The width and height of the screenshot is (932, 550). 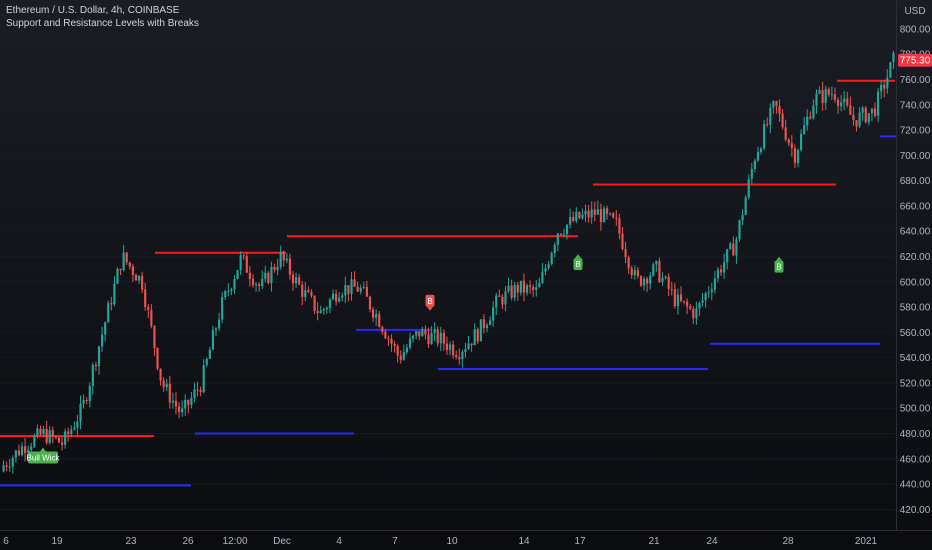 What do you see at coordinates (915, 206) in the screenshot?
I see `price-tick-label: 660.00` at bounding box center [915, 206].